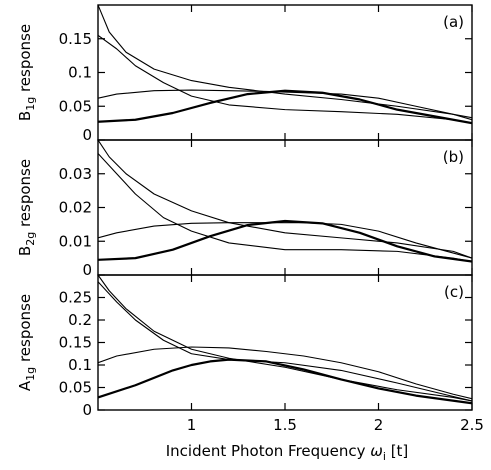  What do you see at coordinates (75, 241) in the screenshot?
I see `y-tick-label: 0.01` at bounding box center [75, 241].